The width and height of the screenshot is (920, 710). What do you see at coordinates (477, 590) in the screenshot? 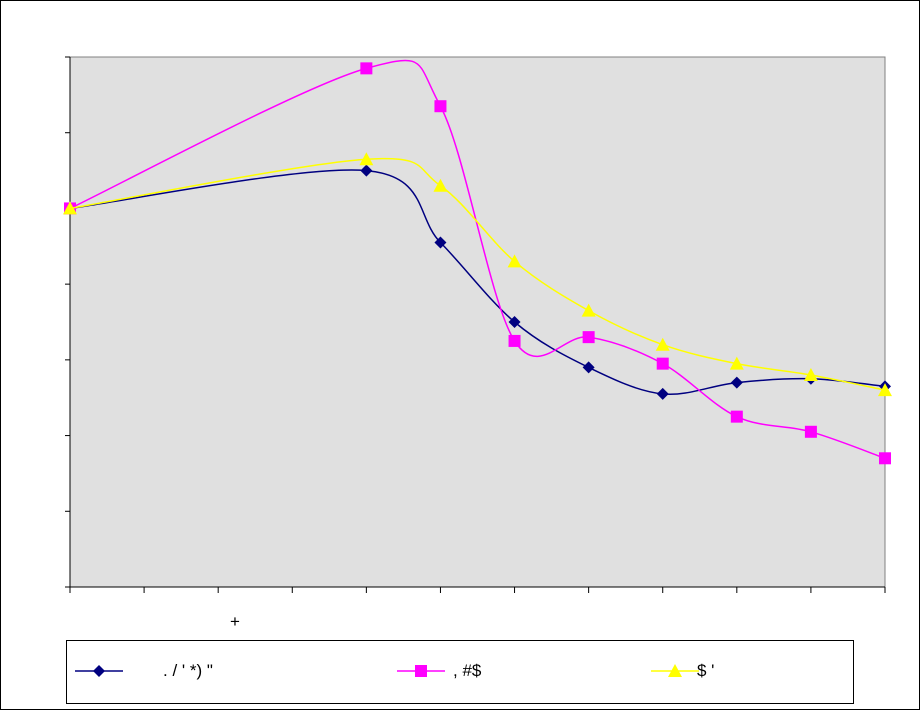
I see `x-ticks` at bounding box center [477, 590].